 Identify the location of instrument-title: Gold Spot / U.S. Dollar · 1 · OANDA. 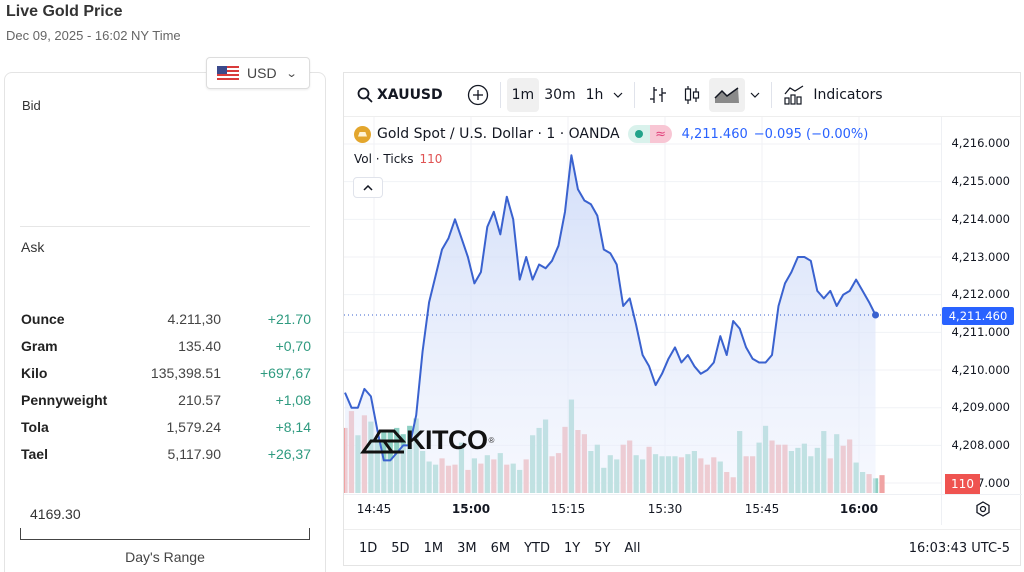
(498, 134).